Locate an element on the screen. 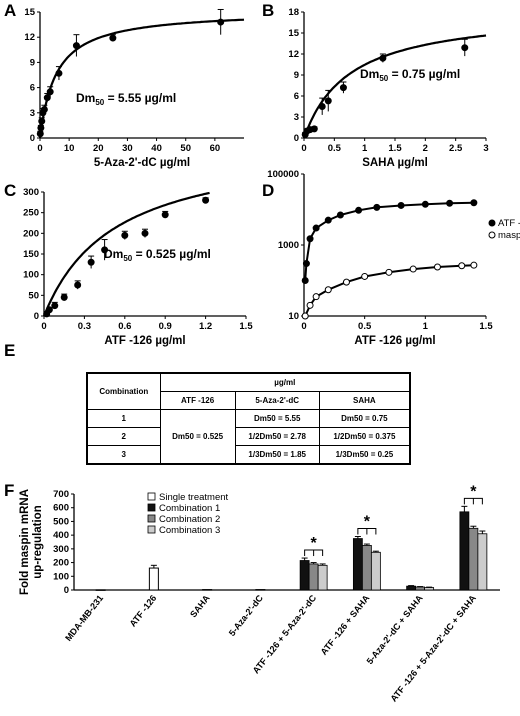  y-tick-label: 250 is located at coordinates (31, 213).